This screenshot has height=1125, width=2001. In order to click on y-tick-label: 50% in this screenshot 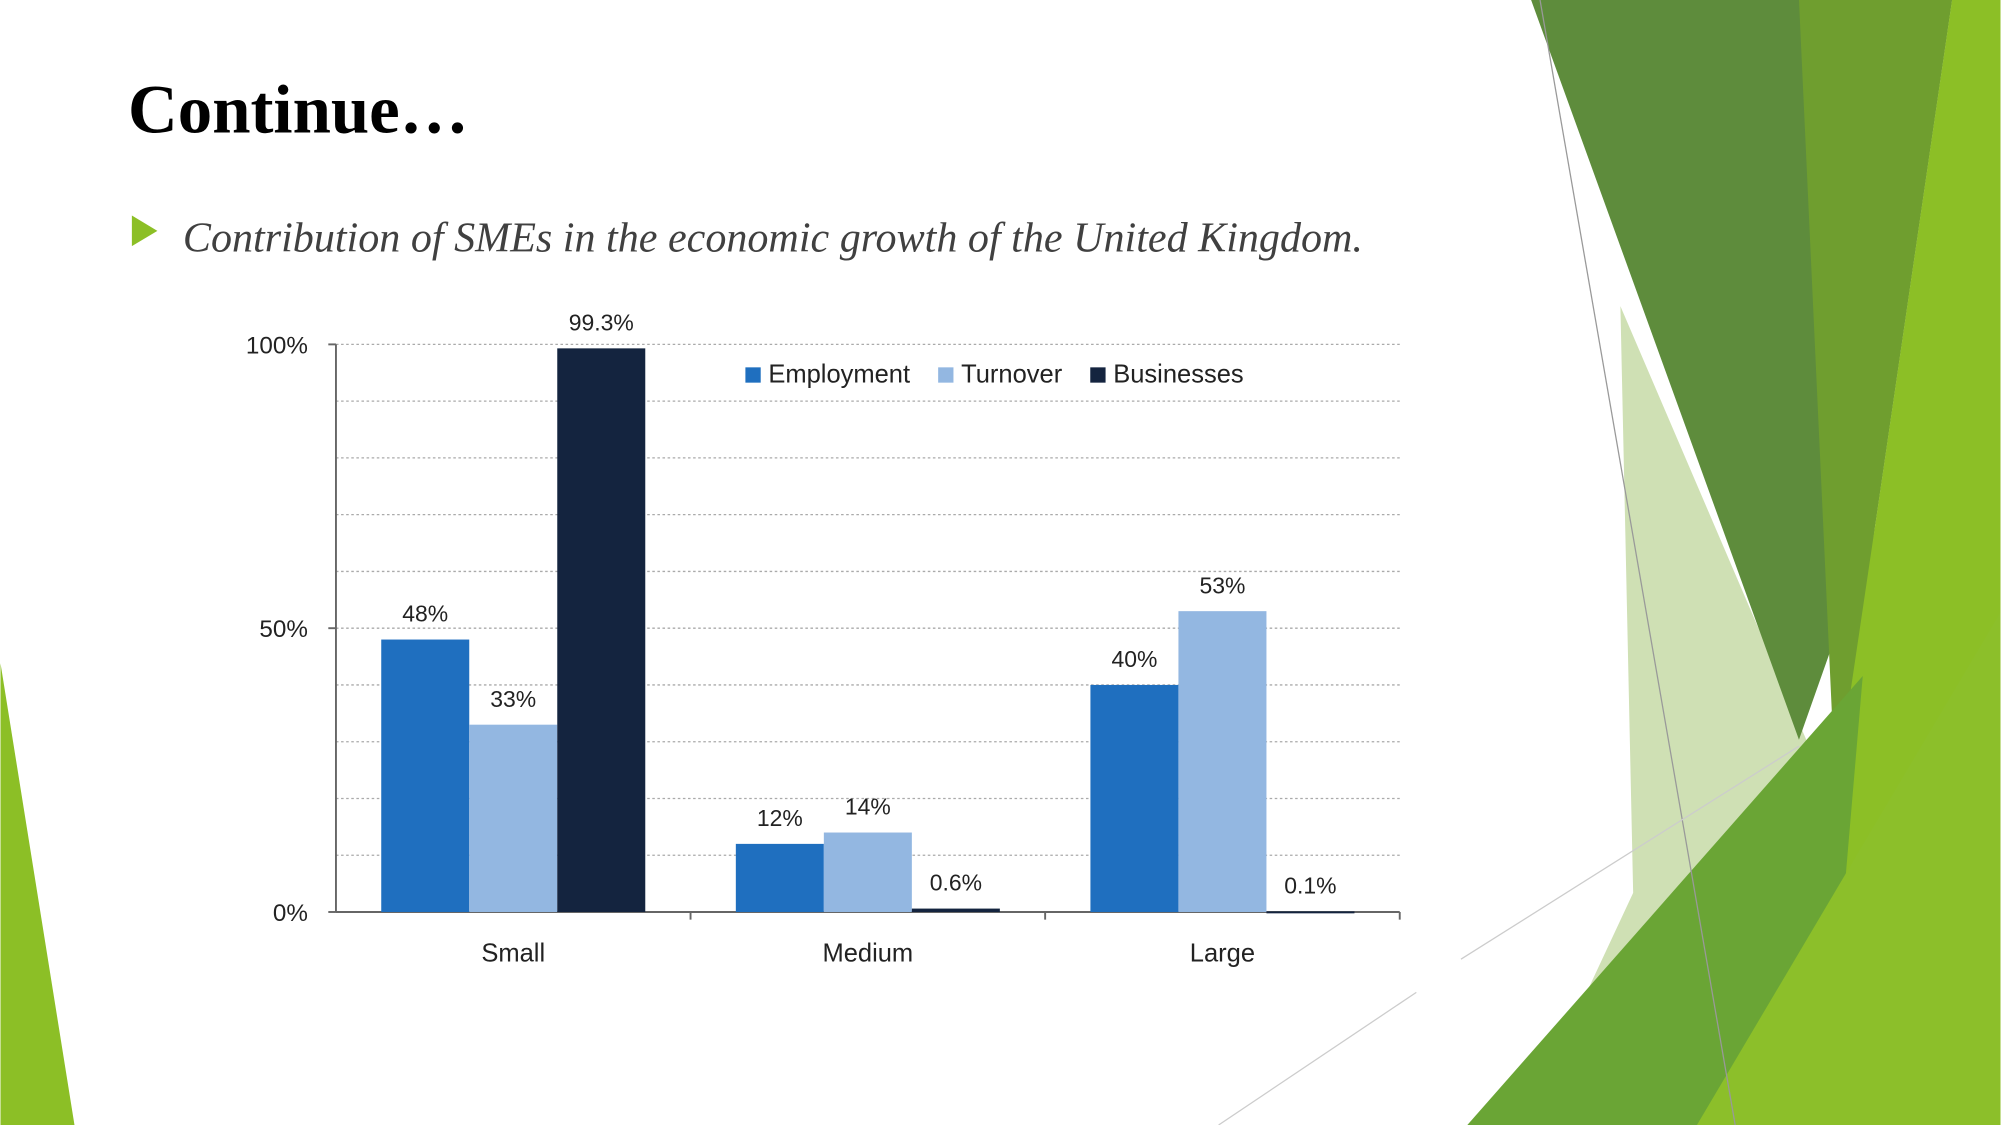, I will do `click(283, 629)`.